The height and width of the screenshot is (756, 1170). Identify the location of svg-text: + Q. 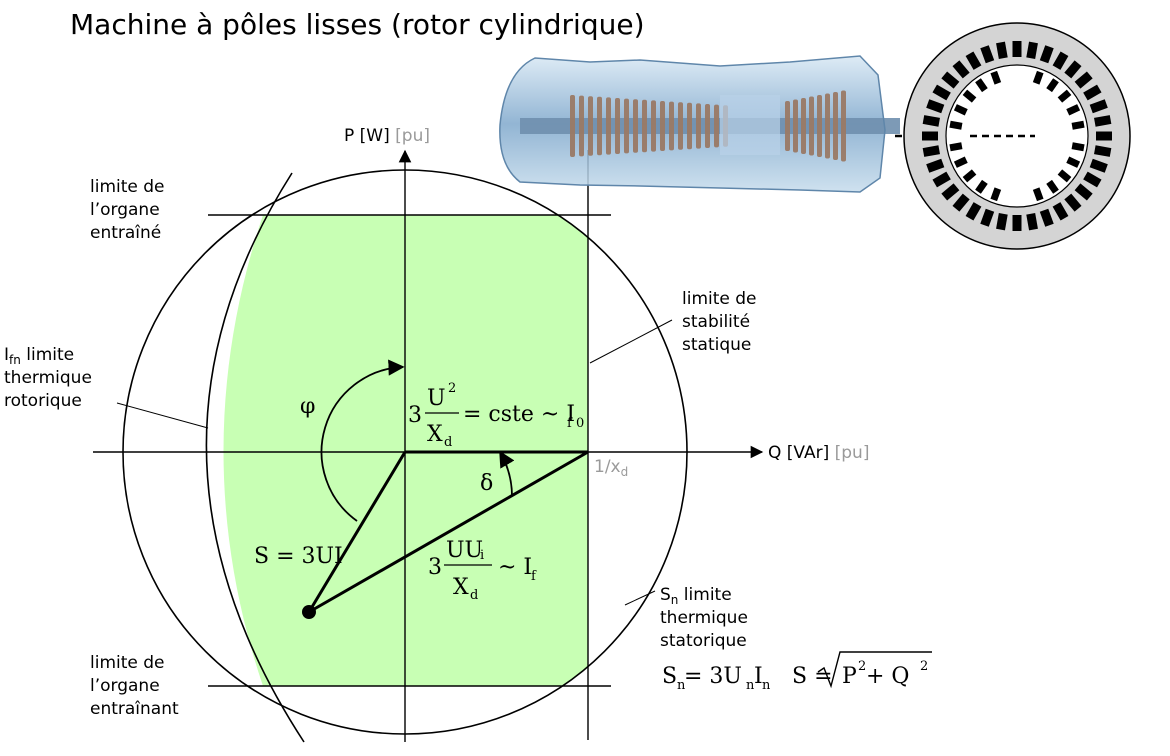
(887, 676).